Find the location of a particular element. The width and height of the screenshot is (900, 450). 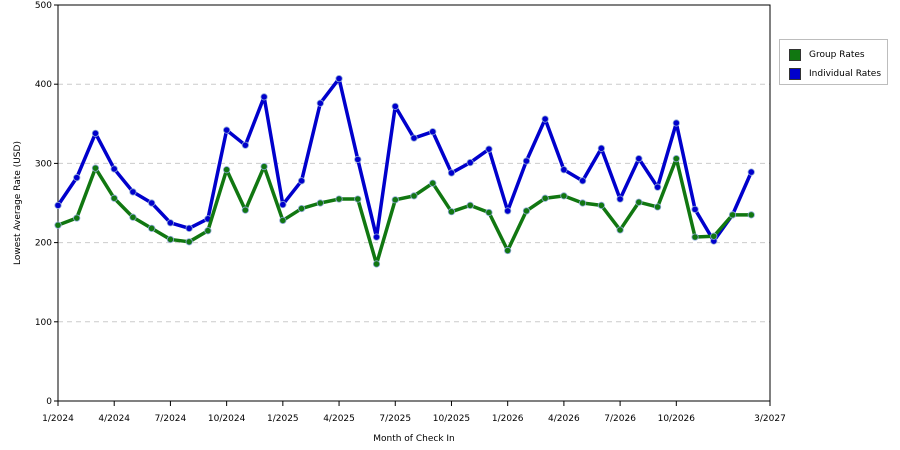

x-tick-label: 7/2024 is located at coordinates (171, 419).